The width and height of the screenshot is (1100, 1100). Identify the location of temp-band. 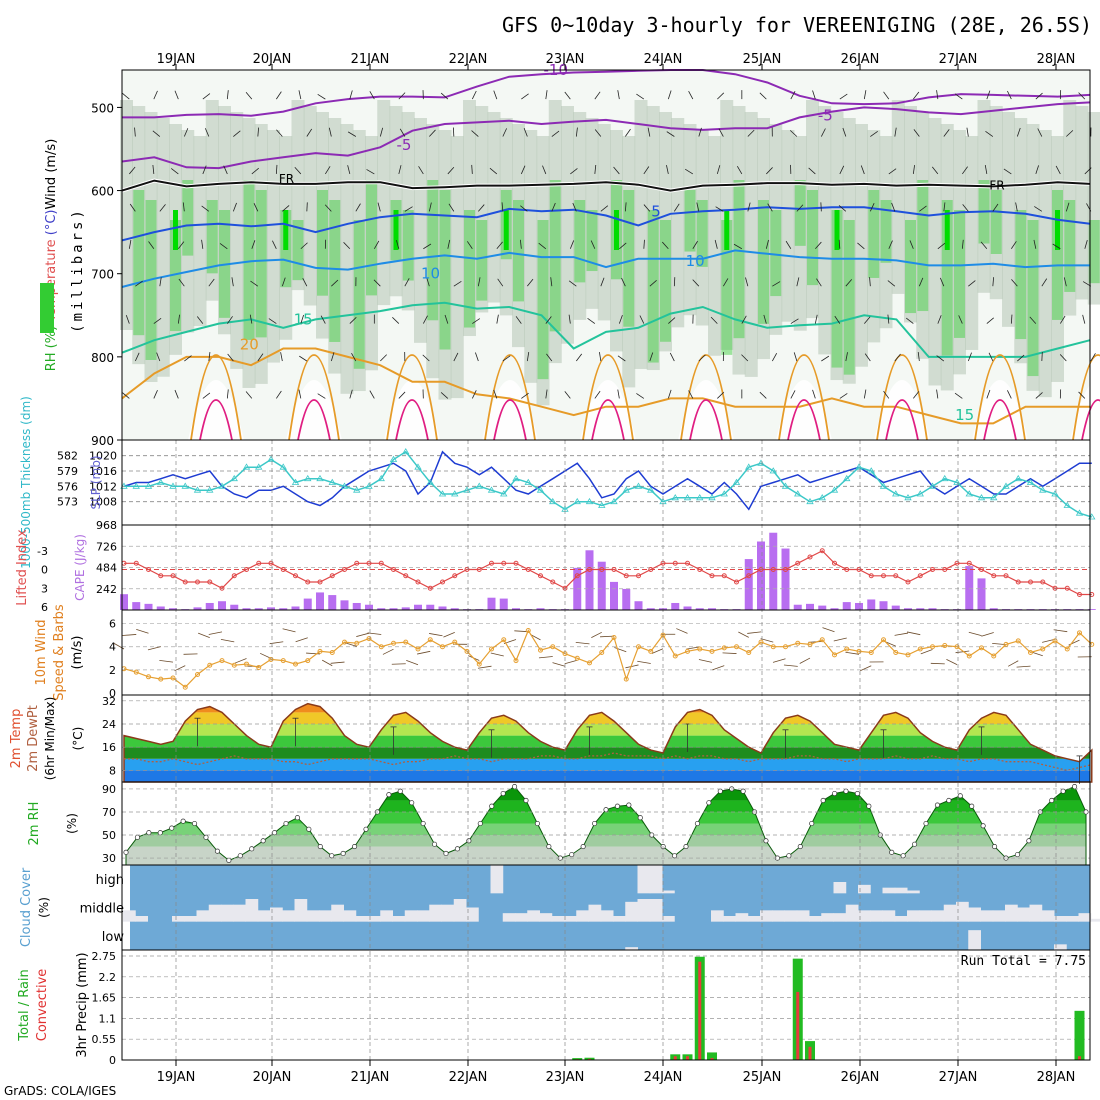
(607, 741).